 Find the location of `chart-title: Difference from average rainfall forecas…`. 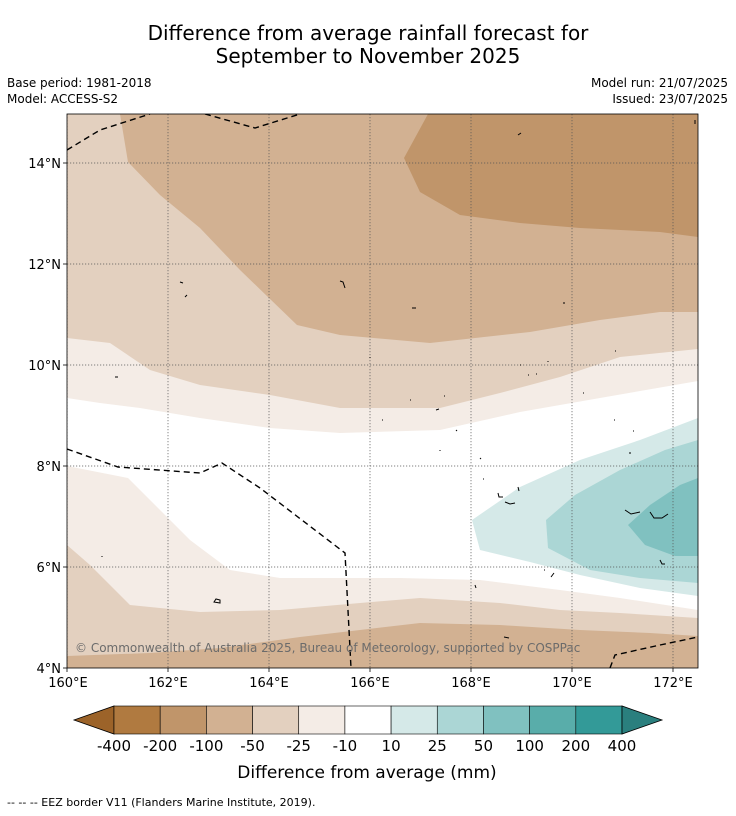

chart-title: Difference from average rainfall forecas… is located at coordinates (368, 45).